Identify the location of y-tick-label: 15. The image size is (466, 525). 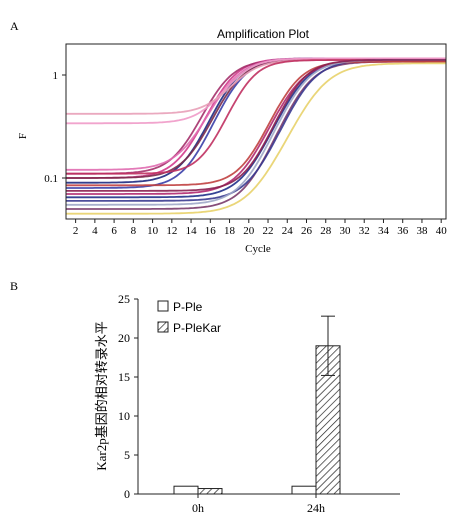
(124, 377).